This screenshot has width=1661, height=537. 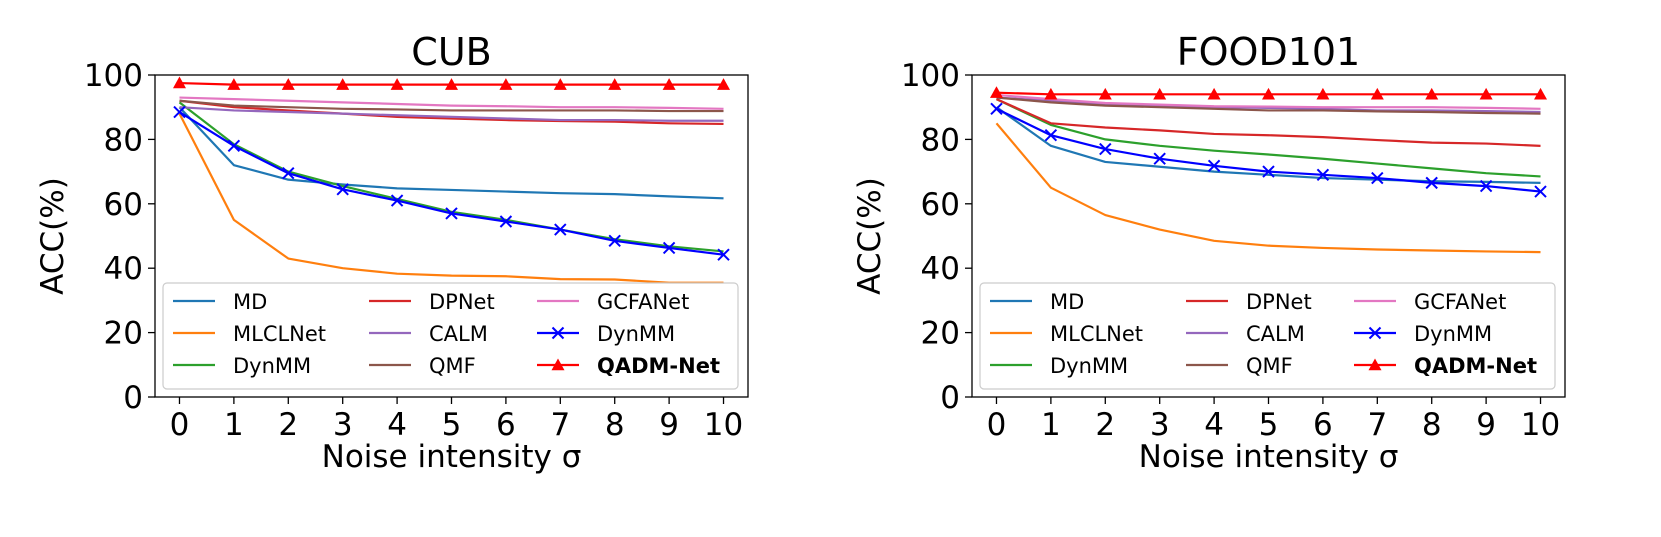 What do you see at coordinates (1096, 334) in the screenshot?
I see `chart-2-legend-item-2-label: MLCLNet` at bounding box center [1096, 334].